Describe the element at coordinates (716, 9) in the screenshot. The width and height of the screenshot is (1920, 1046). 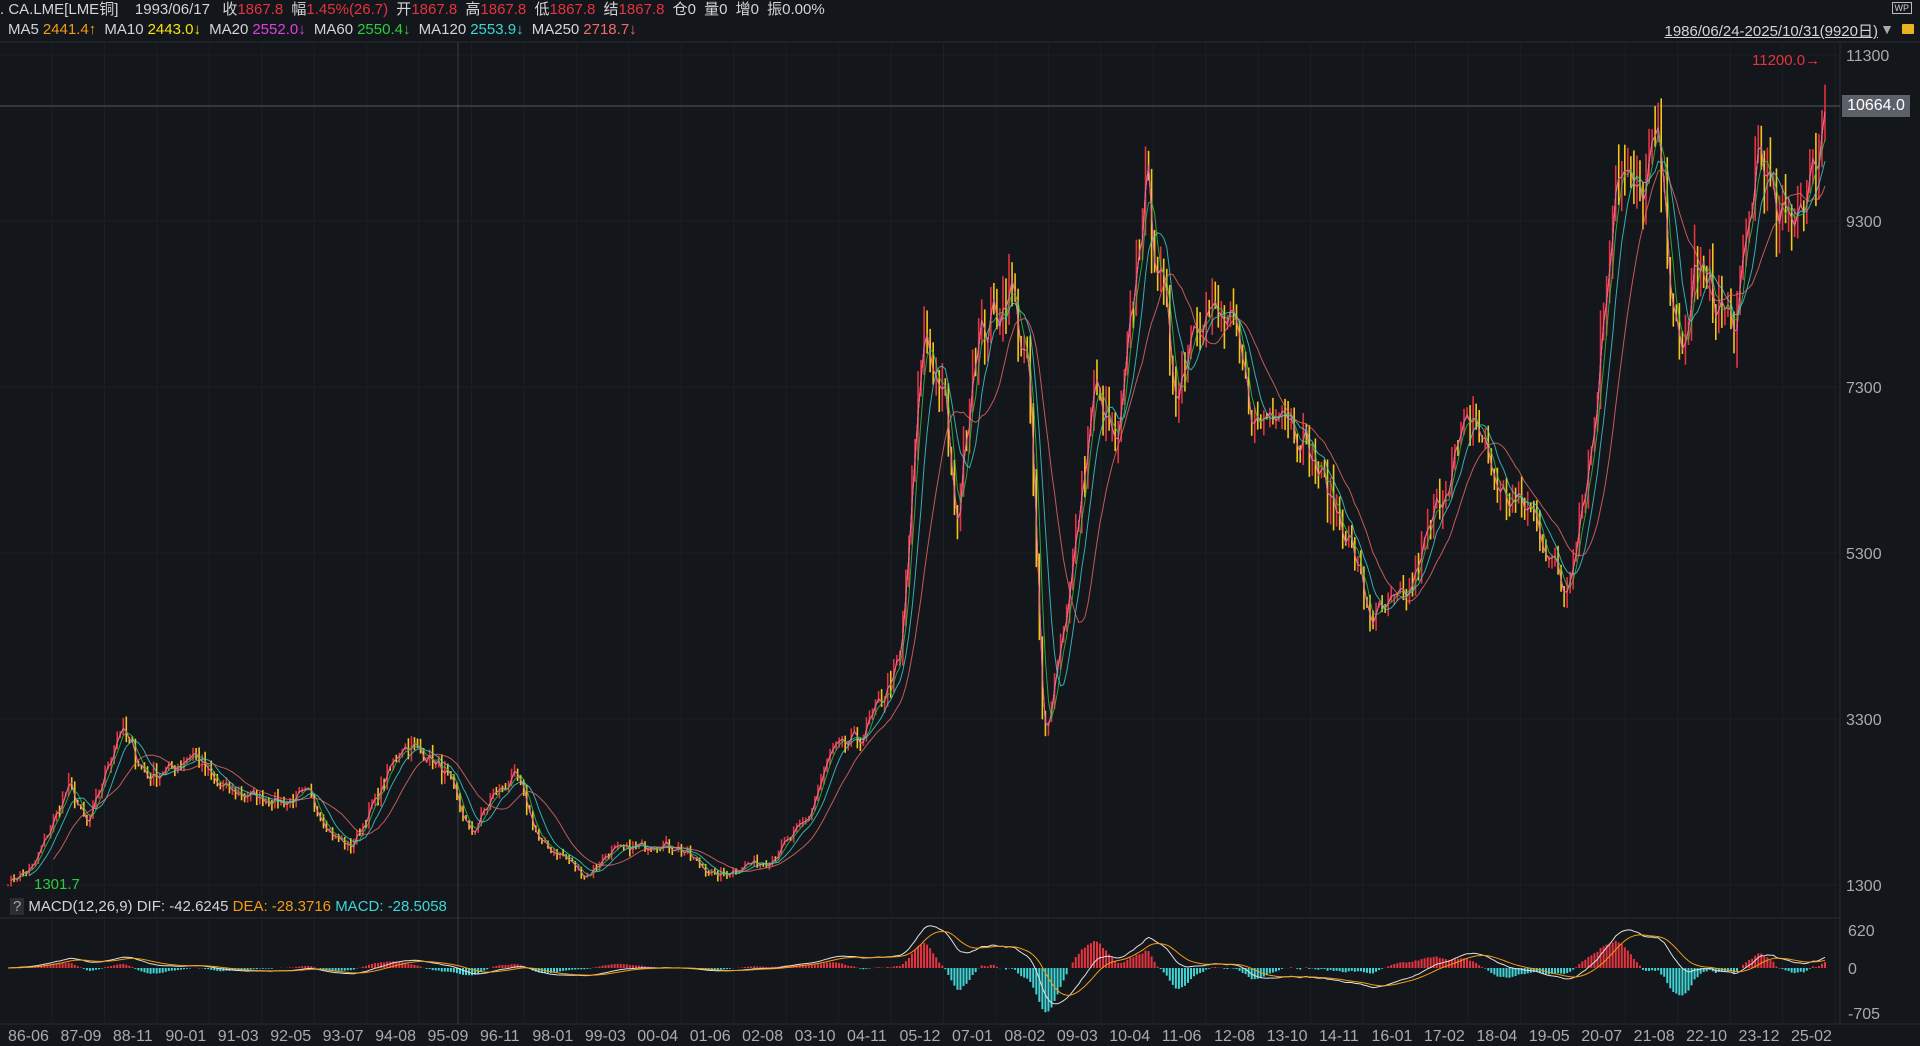
I see `volume: 量0` at that location.